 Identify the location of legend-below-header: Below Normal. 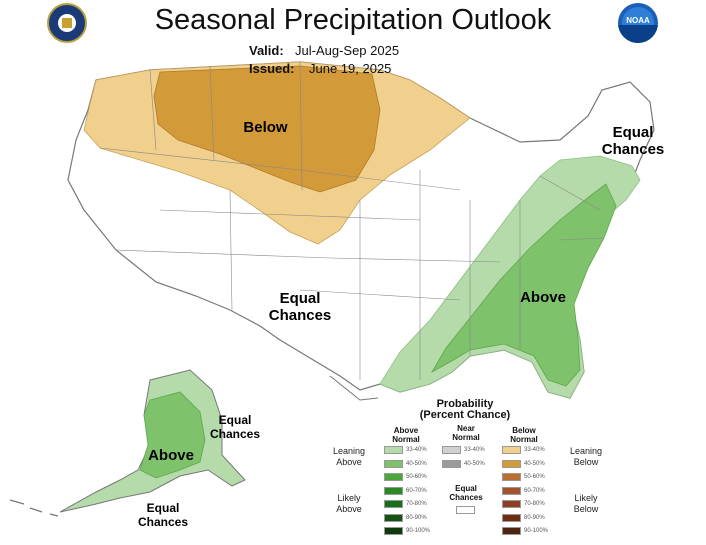
(524, 435).